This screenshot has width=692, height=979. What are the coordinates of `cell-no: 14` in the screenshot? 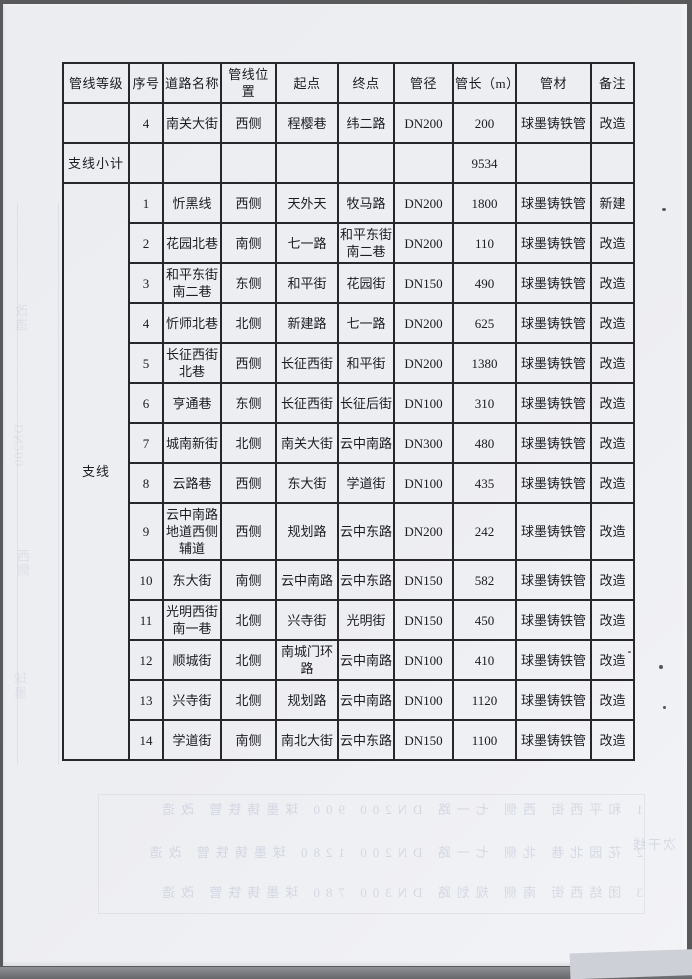 It's located at (146, 740).